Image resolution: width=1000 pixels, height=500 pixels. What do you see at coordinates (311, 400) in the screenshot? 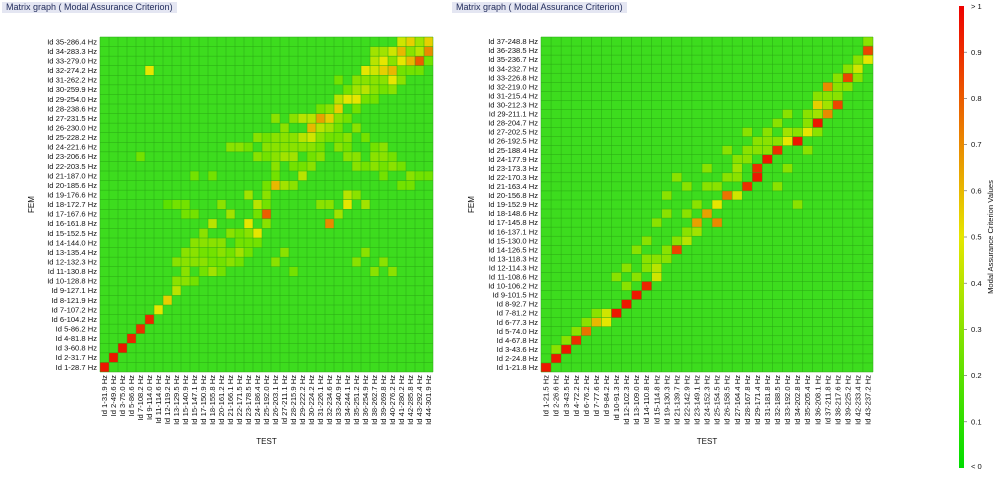
I see `chart-1-x-tick-label: Id 30-224.2 Hz` at bounding box center [311, 400].